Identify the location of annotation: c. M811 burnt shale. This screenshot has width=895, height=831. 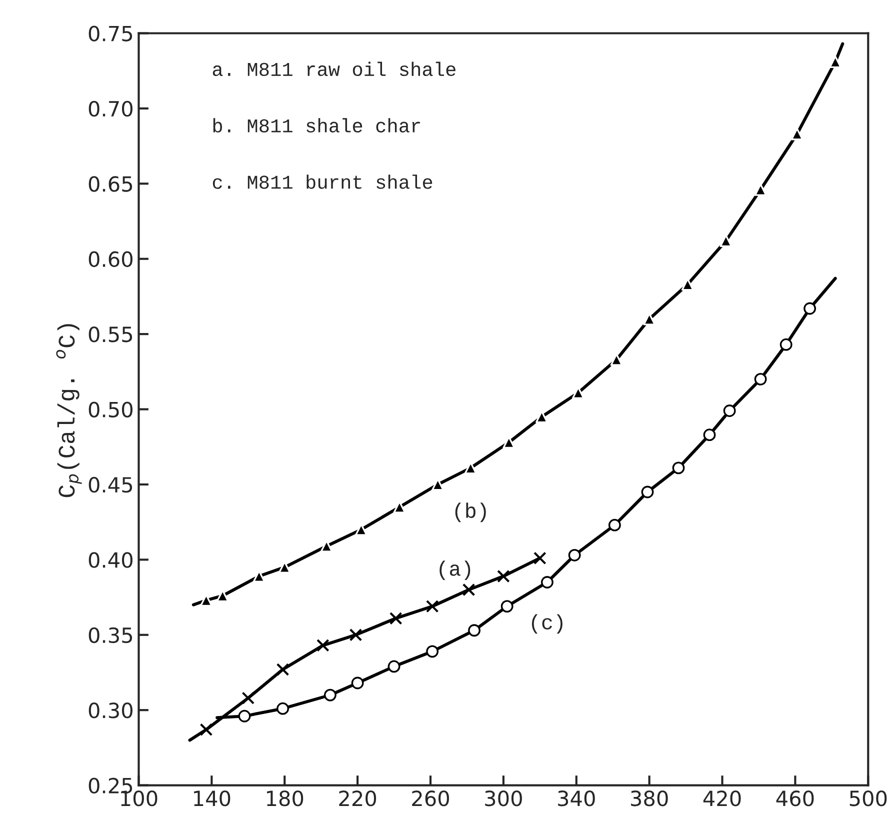
(322, 181).